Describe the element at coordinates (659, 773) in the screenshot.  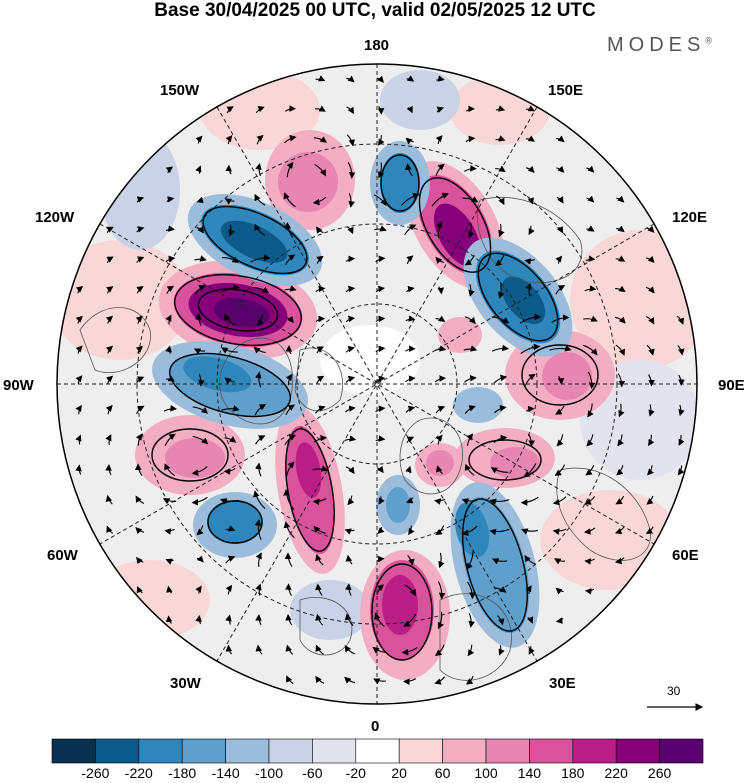
I see `colorbar-tick-label: 260` at that location.